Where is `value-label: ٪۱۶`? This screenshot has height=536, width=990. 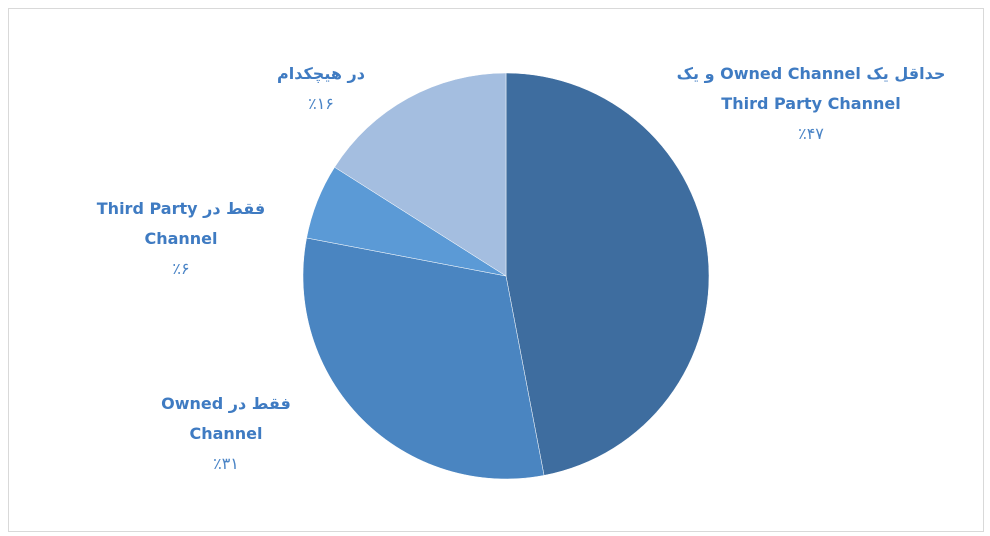
value-label: ٪۱۶ is located at coordinates (321, 103).